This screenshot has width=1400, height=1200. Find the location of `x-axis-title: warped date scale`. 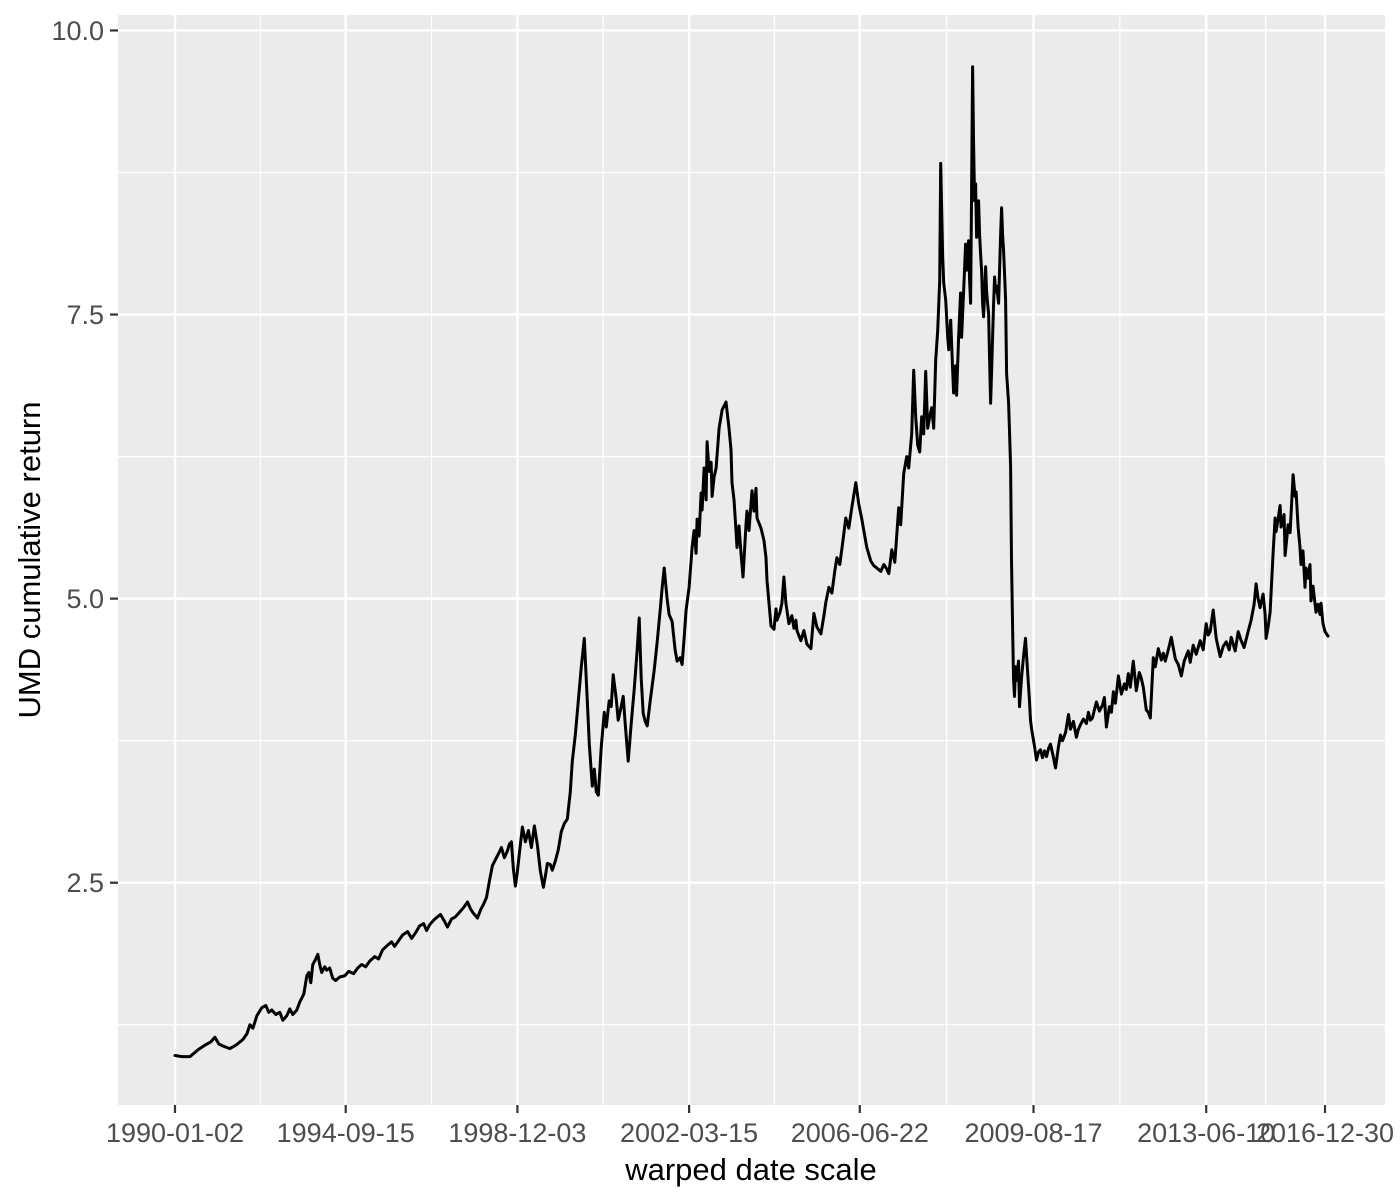

x-axis-title: warped date scale is located at coordinates (750, 1169).